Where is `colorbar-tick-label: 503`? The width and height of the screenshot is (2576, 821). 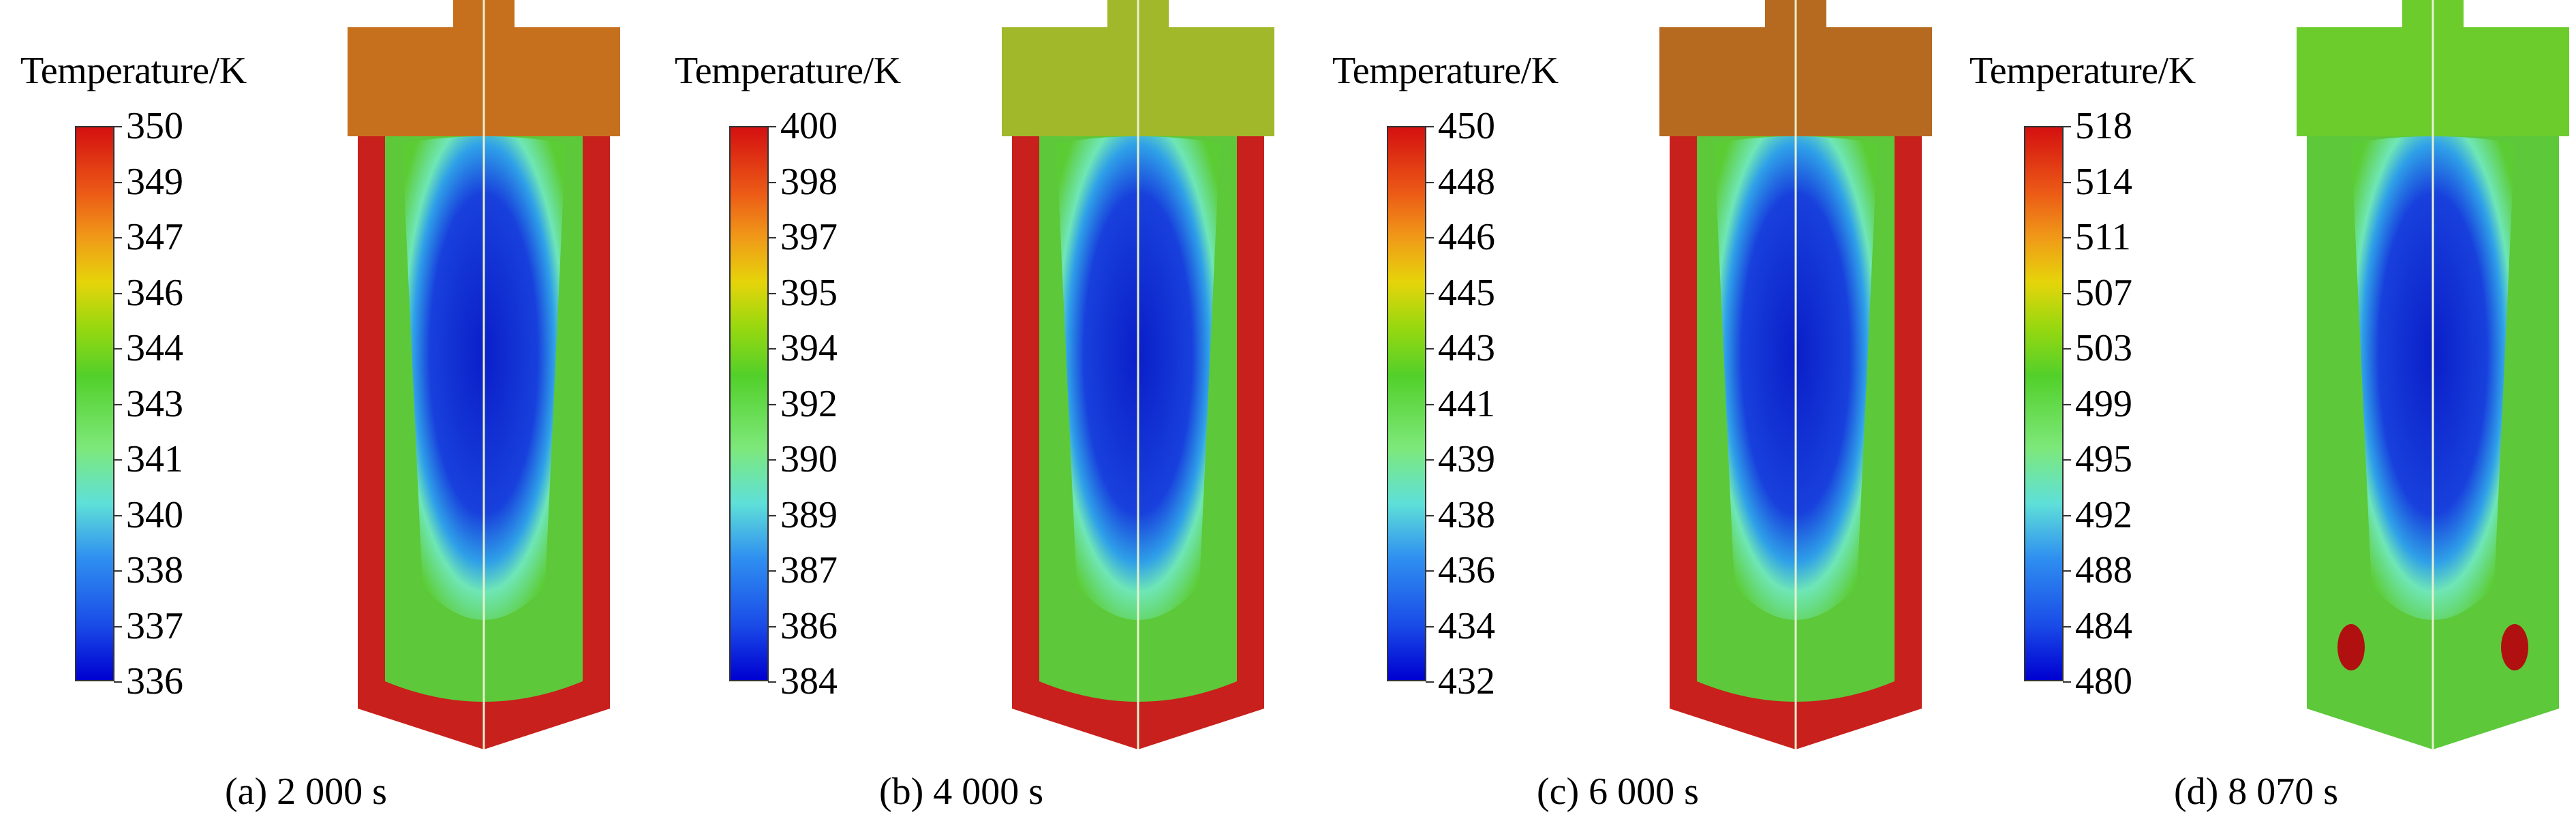
colorbar-tick-label: 503 is located at coordinates (2097, 348).